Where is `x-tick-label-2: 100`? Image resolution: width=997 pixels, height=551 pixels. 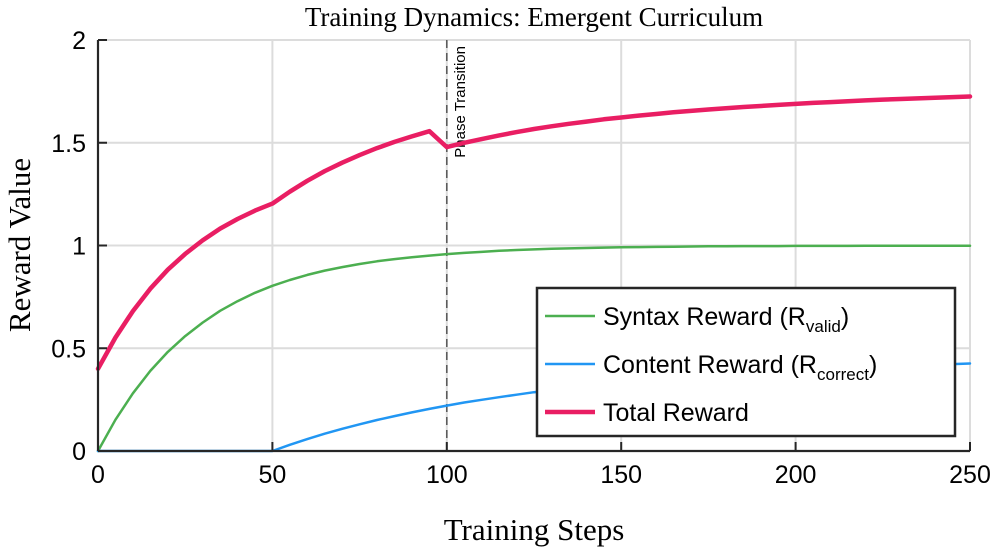 x-tick-label-2: 100 is located at coordinates (447, 475).